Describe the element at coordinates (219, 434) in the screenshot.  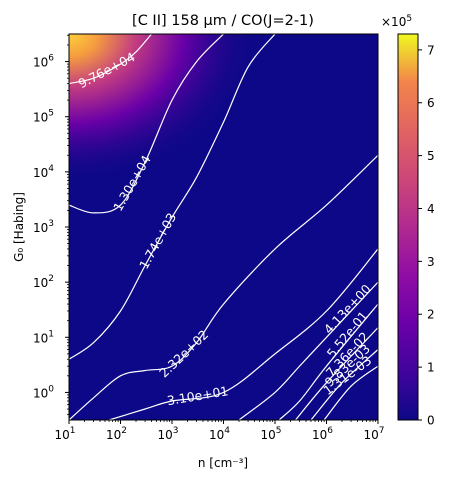
I see `x-tick-label: 10⁴` at that location.